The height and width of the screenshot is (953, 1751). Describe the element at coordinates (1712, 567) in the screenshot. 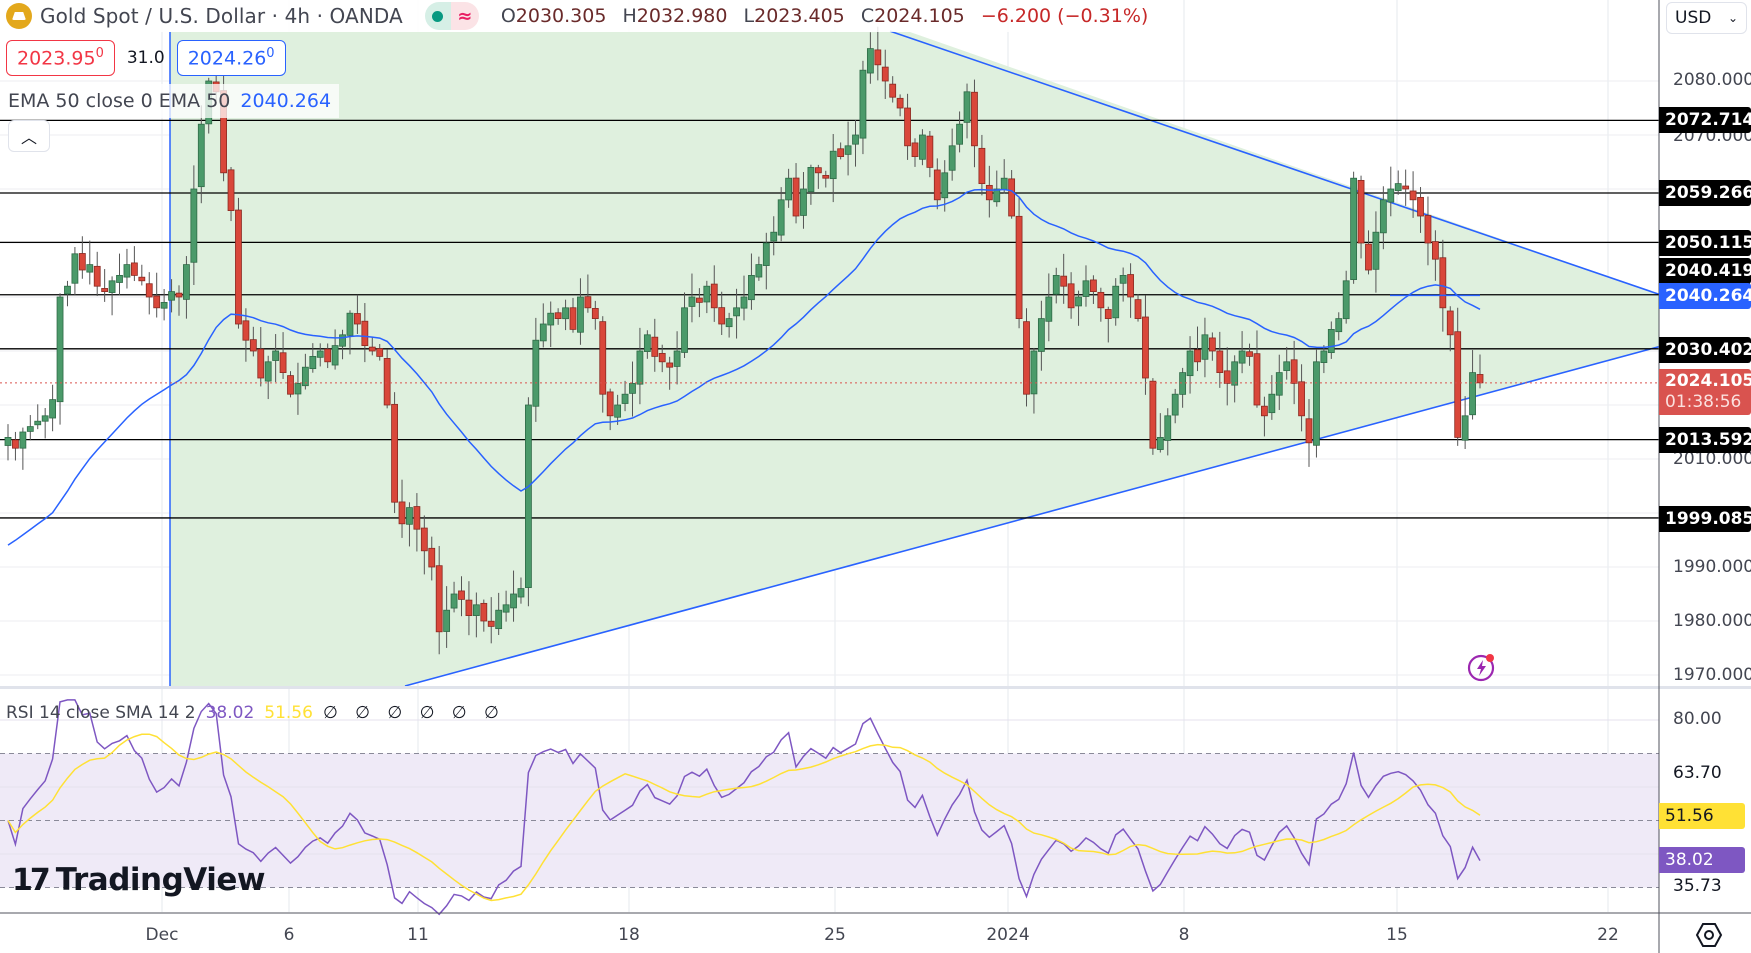

I see `price-tick: 1990.000` at that location.